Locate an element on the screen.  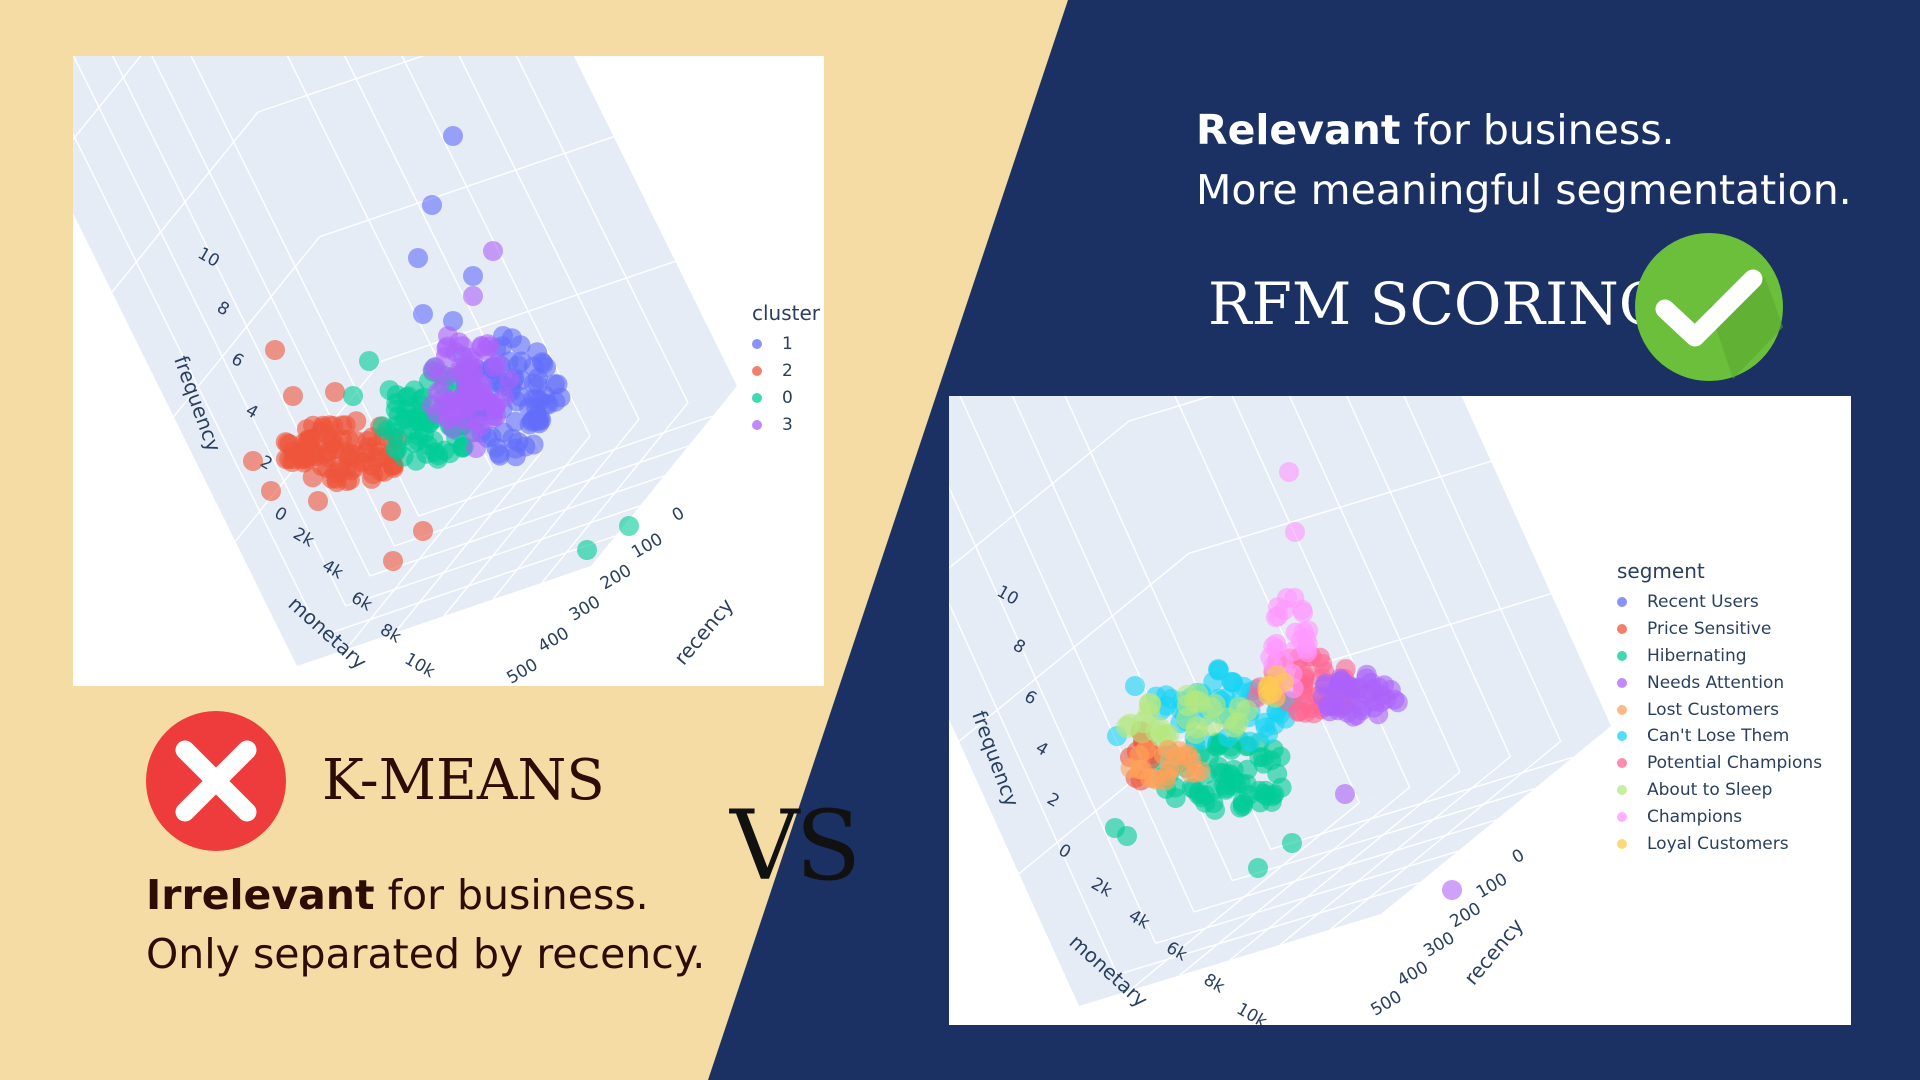
relevant-subline: More meaningful segmentation. is located at coordinates (1524, 190).